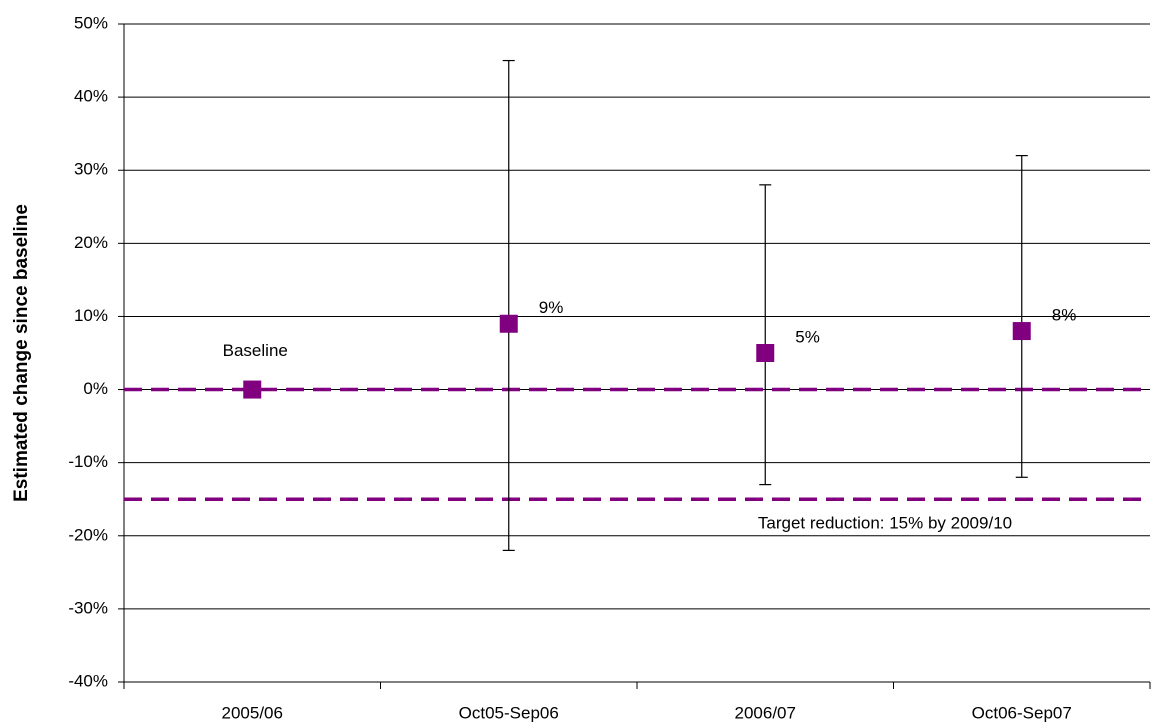  I want to click on x-tick-label: 2006/07, so click(765, 712).